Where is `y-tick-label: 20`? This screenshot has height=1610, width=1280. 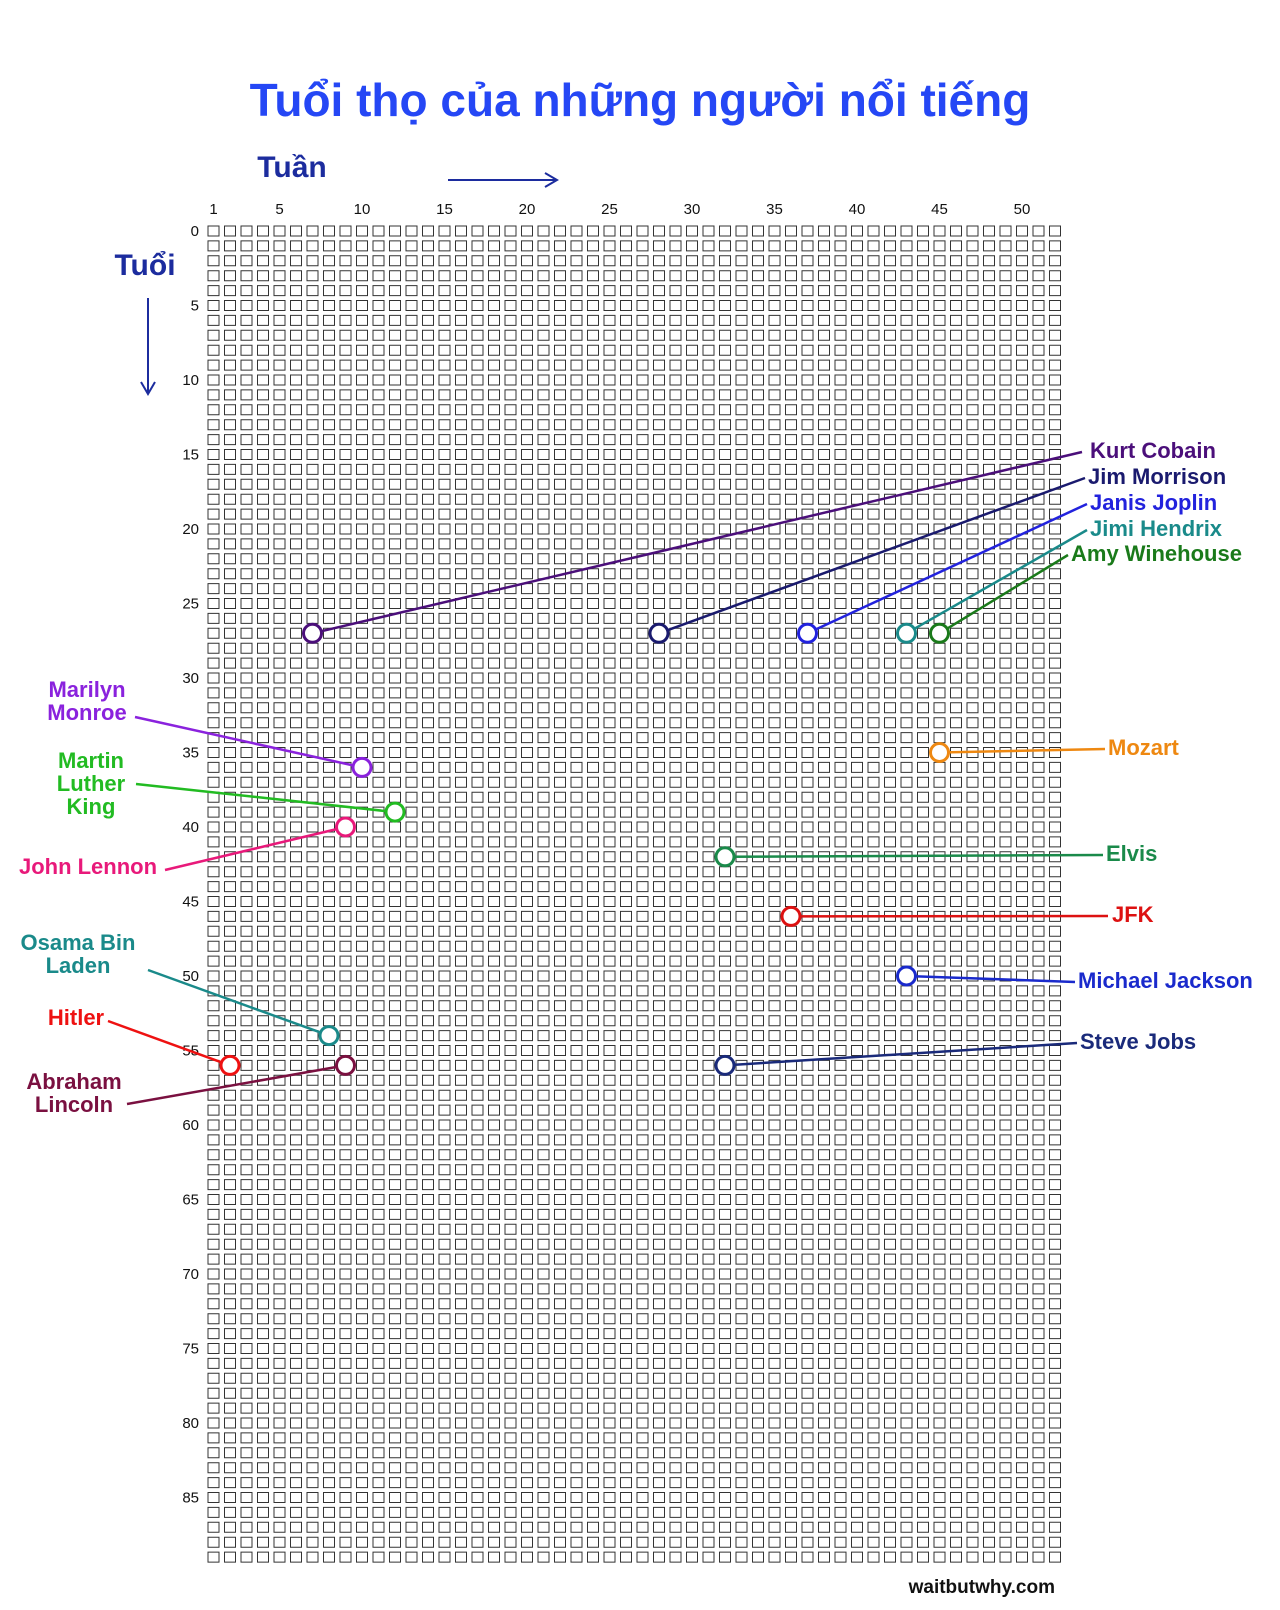
y-tick-label: 20 is located at coordinates (190, 529).